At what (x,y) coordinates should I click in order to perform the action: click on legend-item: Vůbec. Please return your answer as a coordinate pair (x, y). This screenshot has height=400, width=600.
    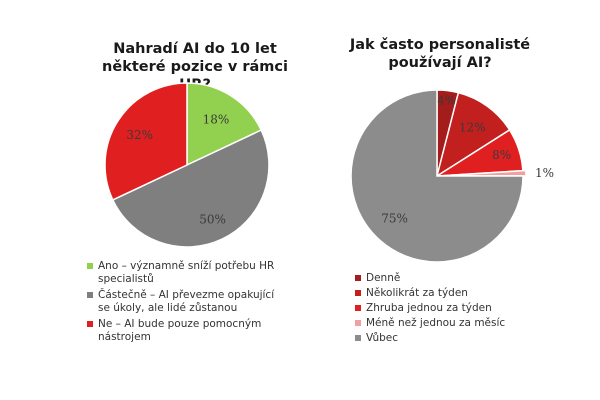
    Looking at the image, I should click on (455, 338).